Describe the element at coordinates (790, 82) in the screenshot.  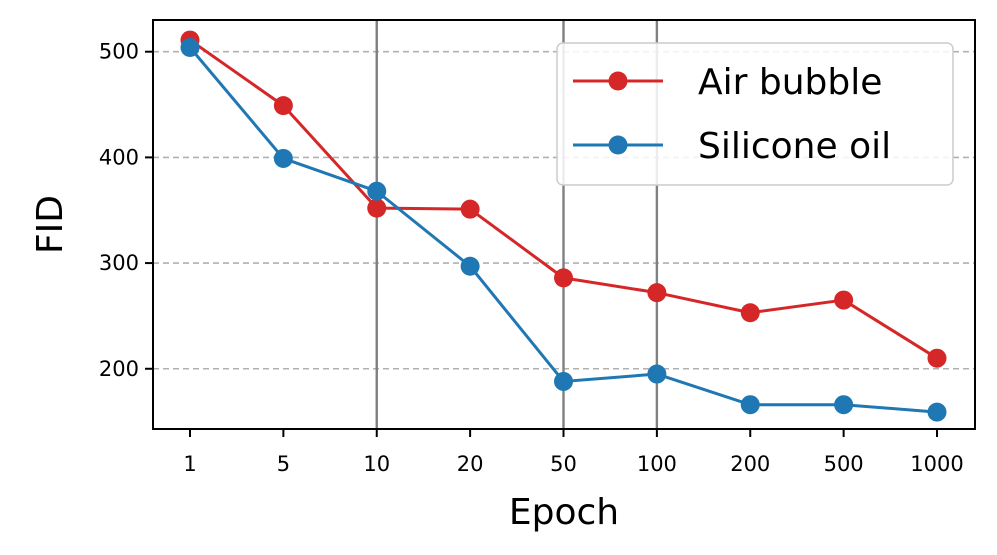
I see `legend-label: Air bubble` at that location.